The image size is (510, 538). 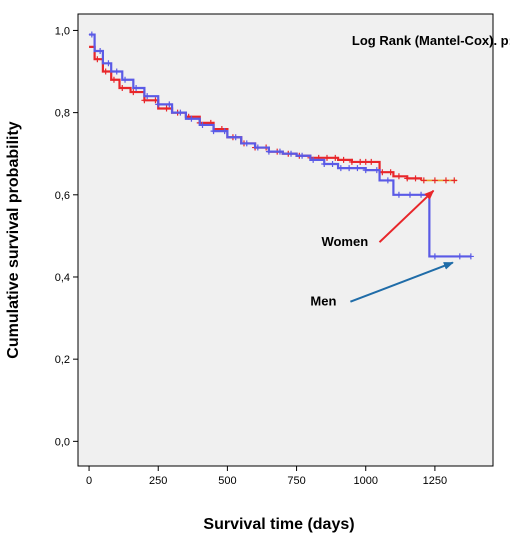 What do you see at coordinates (62, 196) in the screenshot?
I see `y-tick-label: 0,6` at bounding box center [62, 196].